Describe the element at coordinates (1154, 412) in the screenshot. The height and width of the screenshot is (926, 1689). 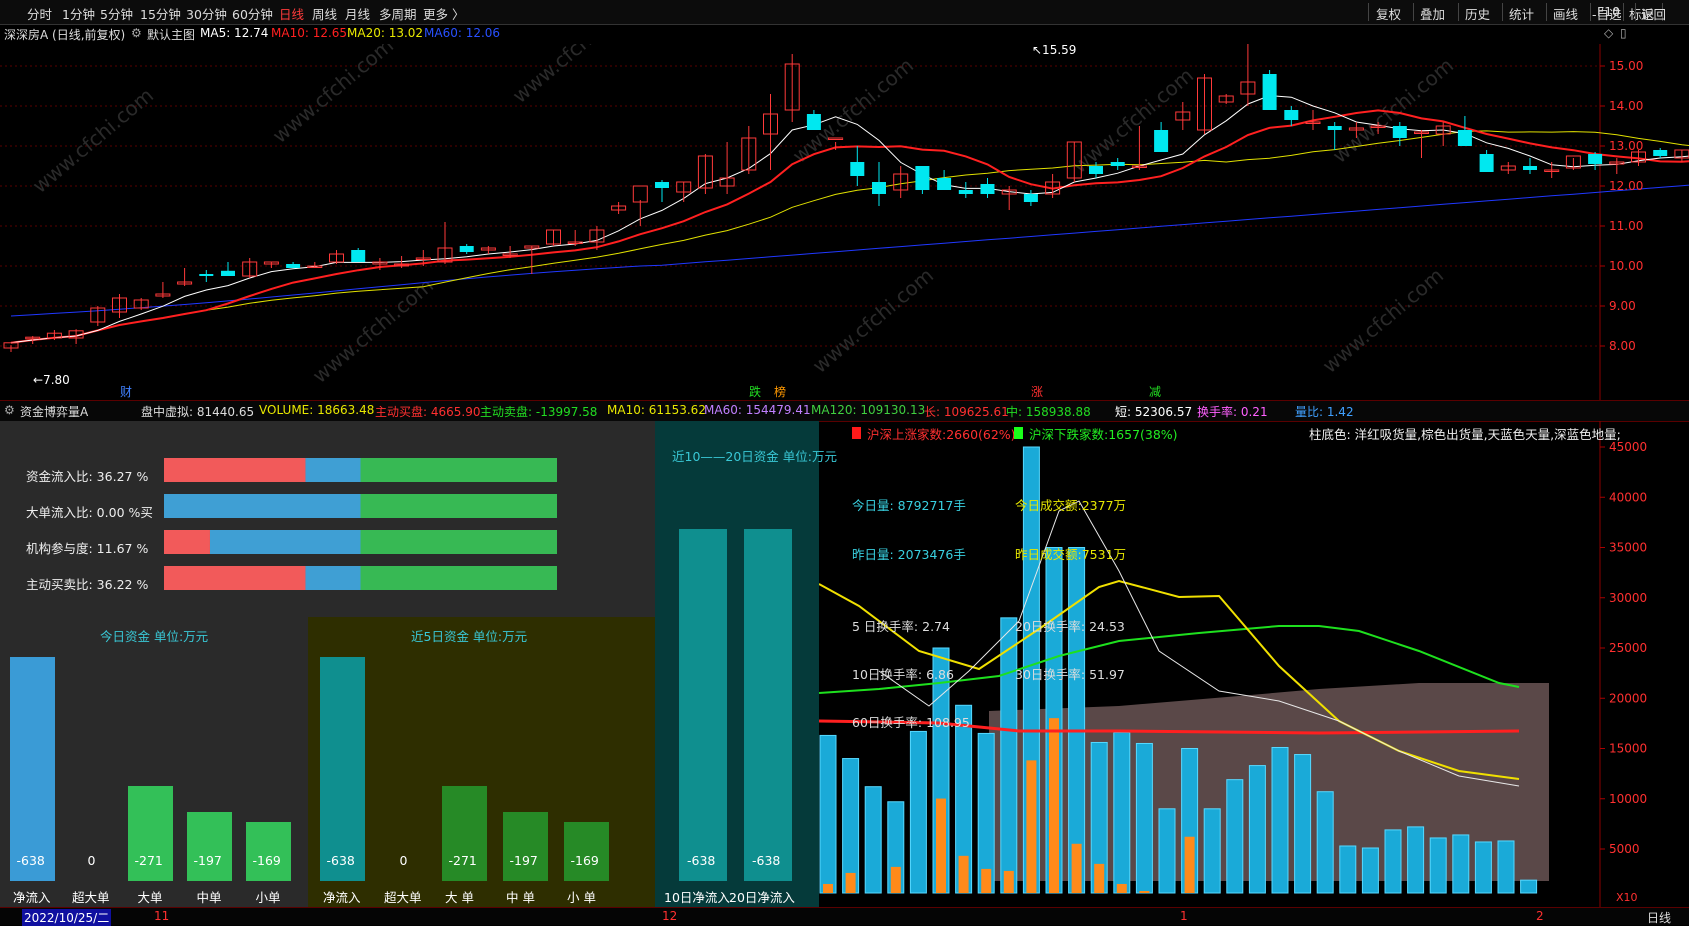
I see `short-value: 短: 52306.57` at that location.